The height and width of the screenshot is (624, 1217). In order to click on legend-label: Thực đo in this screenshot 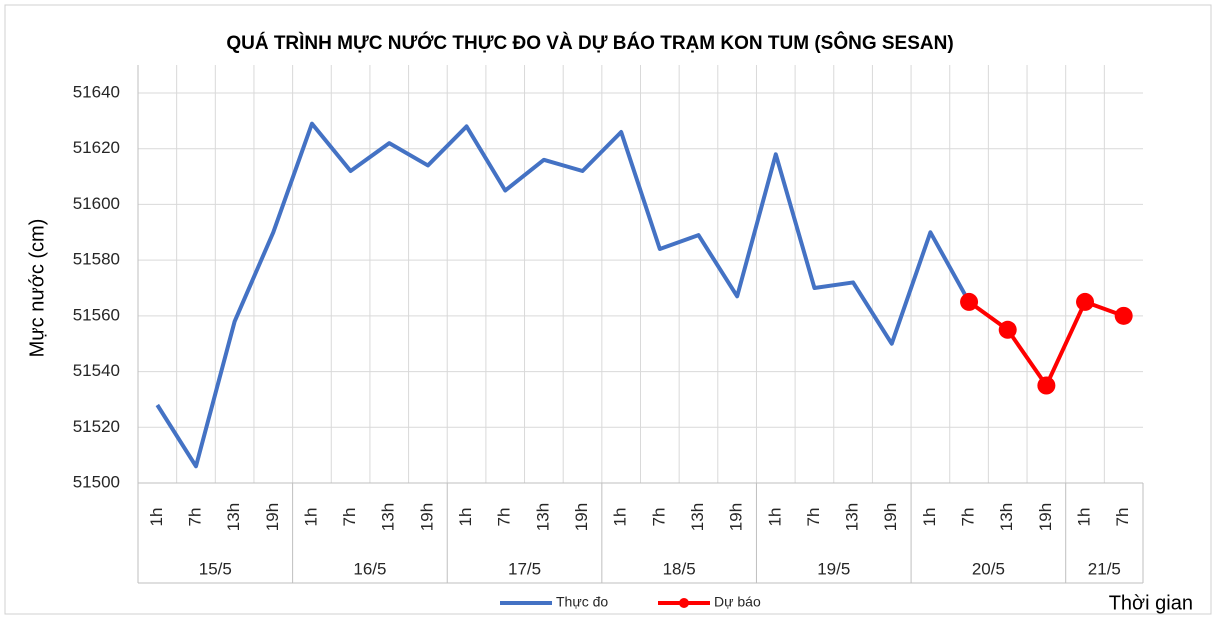, I will do `click(582, 602)`.